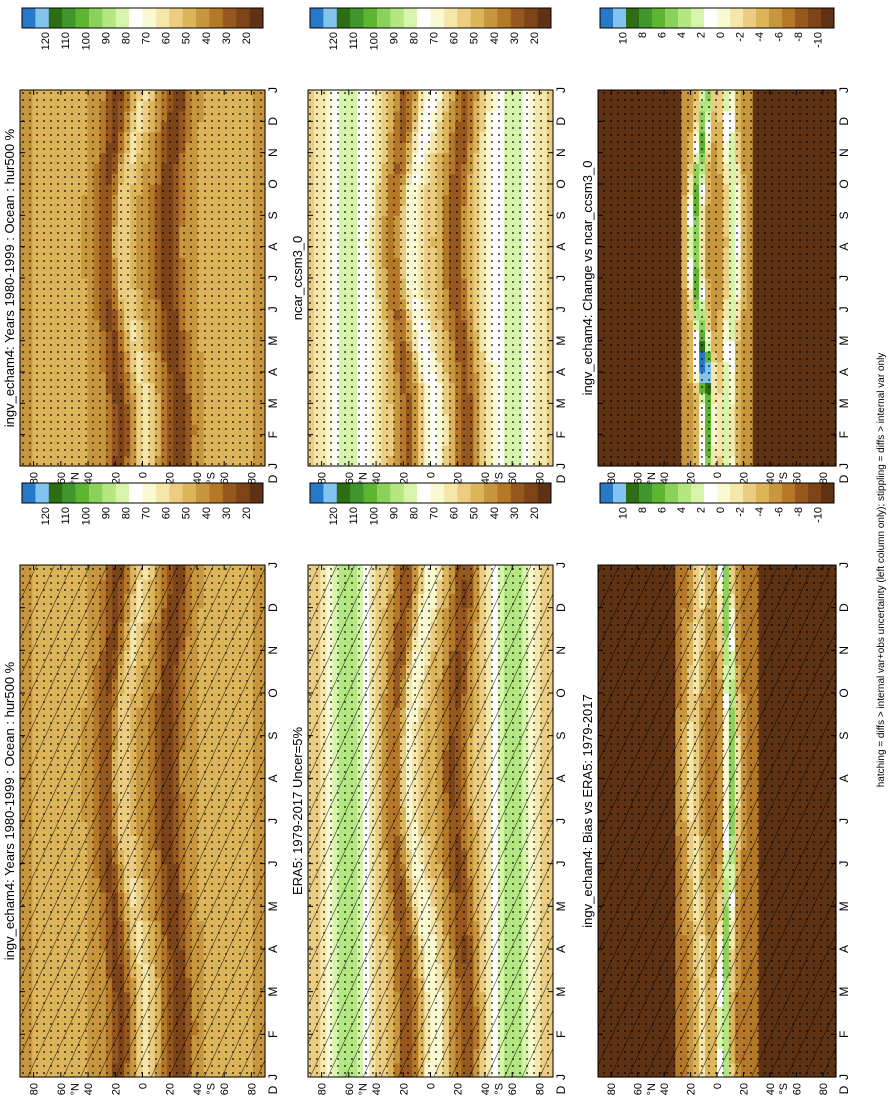 The height and width of the screenshot is (1102, 891). Describe the element at coordinates (273, 434) in the screenshot. I see `month-tick-label: F` at that location.